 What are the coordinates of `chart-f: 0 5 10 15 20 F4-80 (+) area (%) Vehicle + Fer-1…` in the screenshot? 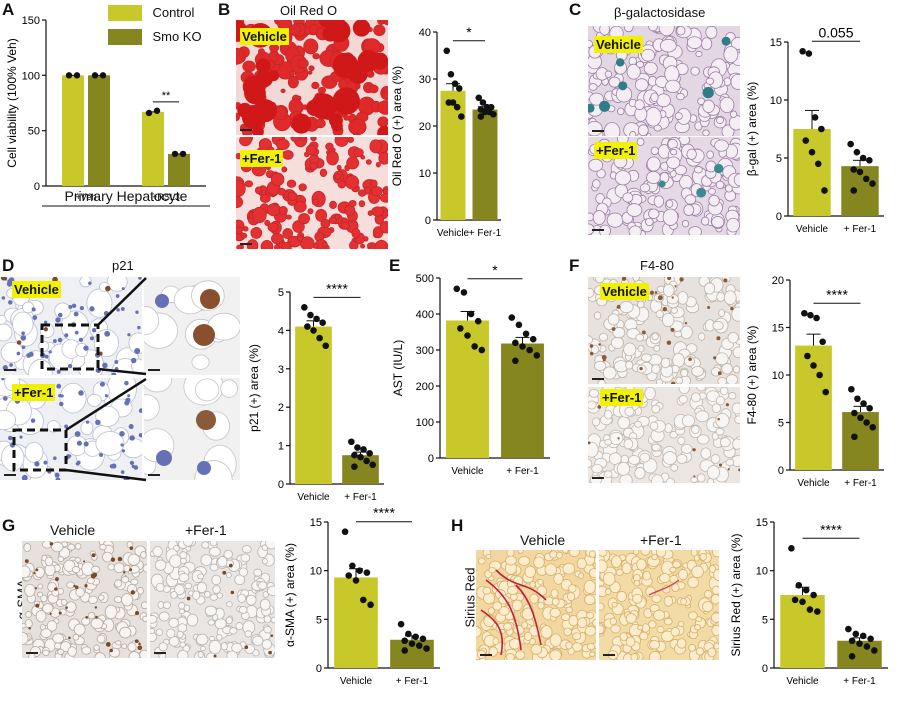 It's located at (819, 383).